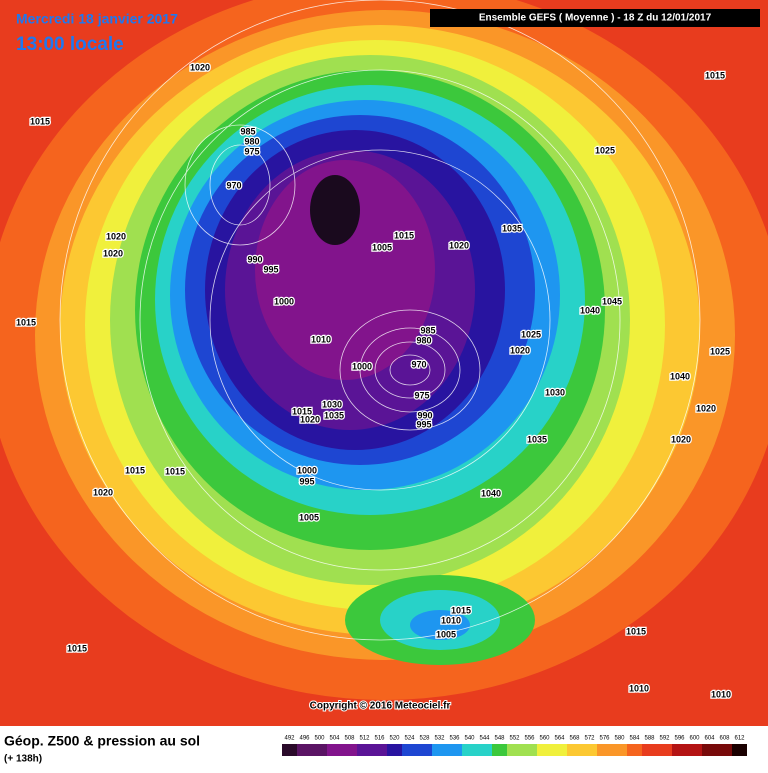  I want to click on scale-label: 548, so click(499, 739).